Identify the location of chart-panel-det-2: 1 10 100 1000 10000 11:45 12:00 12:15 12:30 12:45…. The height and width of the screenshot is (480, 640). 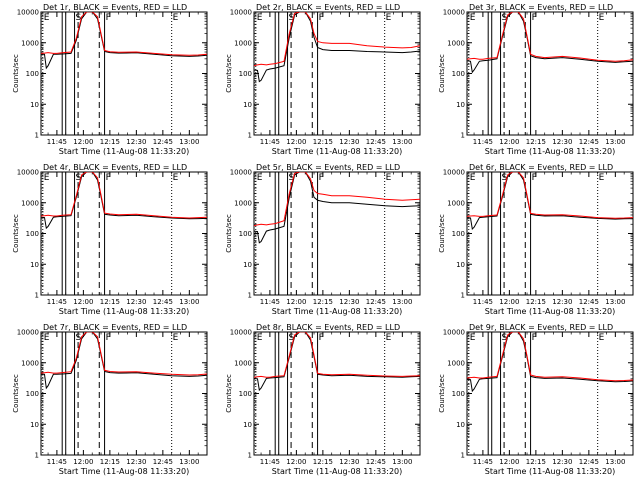
(319, 80).